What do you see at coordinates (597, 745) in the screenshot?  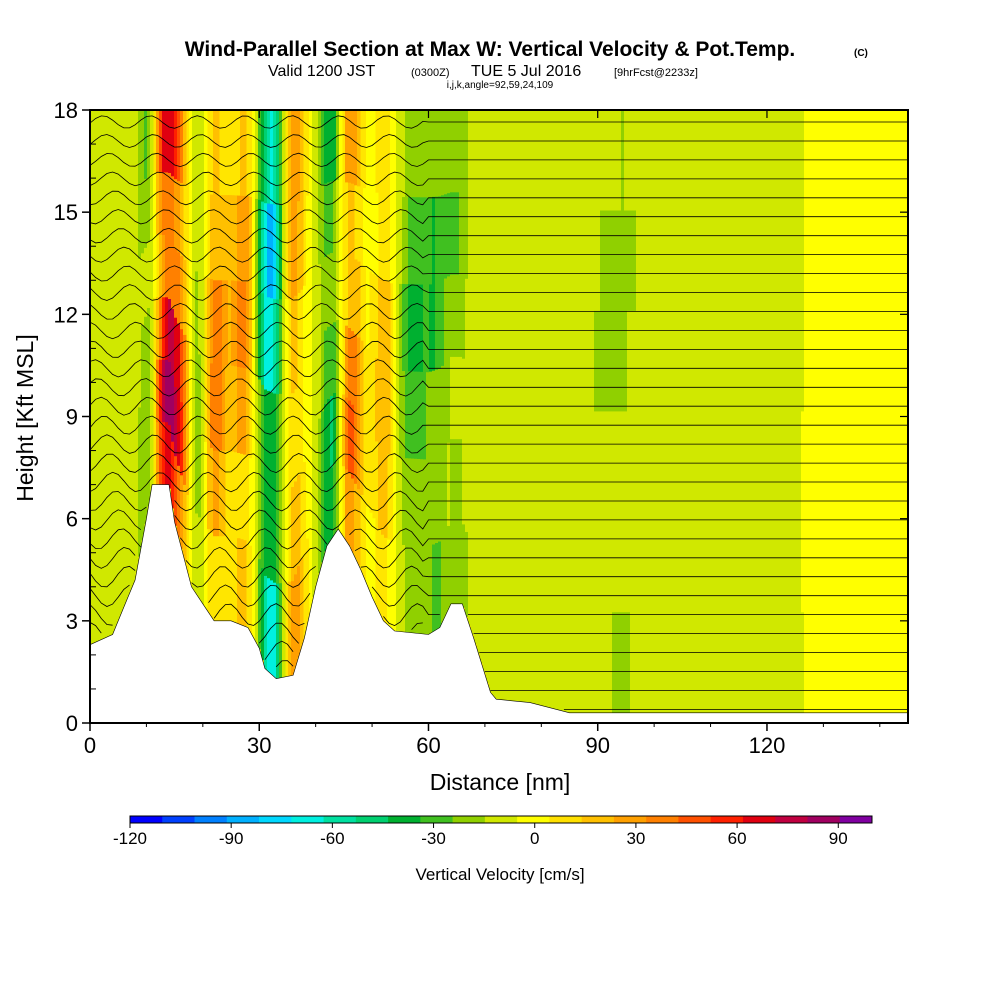 I see `x-tick-label: 90` at bounding box center [597, 745].